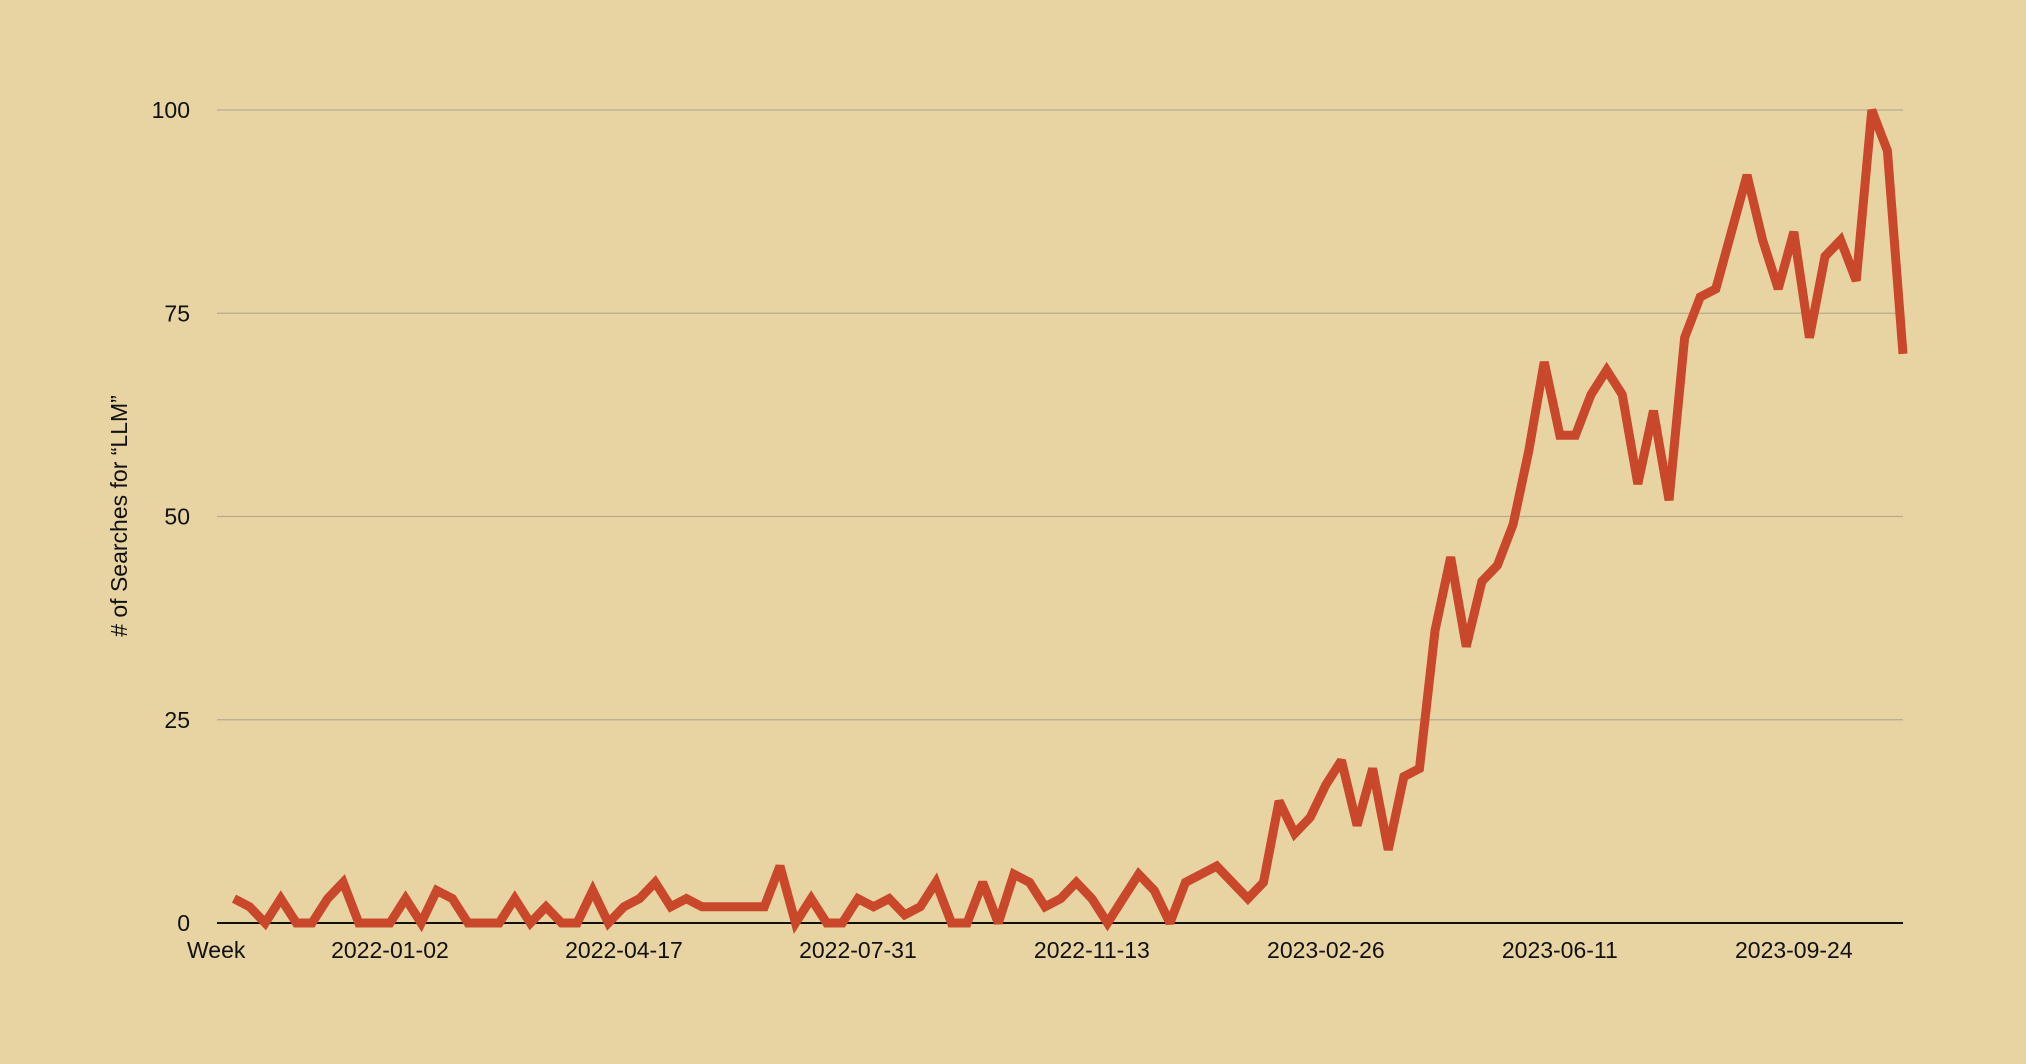 This screenshot has height=1064, width=2026. What do you see at coordinates (177, 313) in the screenshot?
I see `y-tick-label: 75` at bounding box center [177, 313].